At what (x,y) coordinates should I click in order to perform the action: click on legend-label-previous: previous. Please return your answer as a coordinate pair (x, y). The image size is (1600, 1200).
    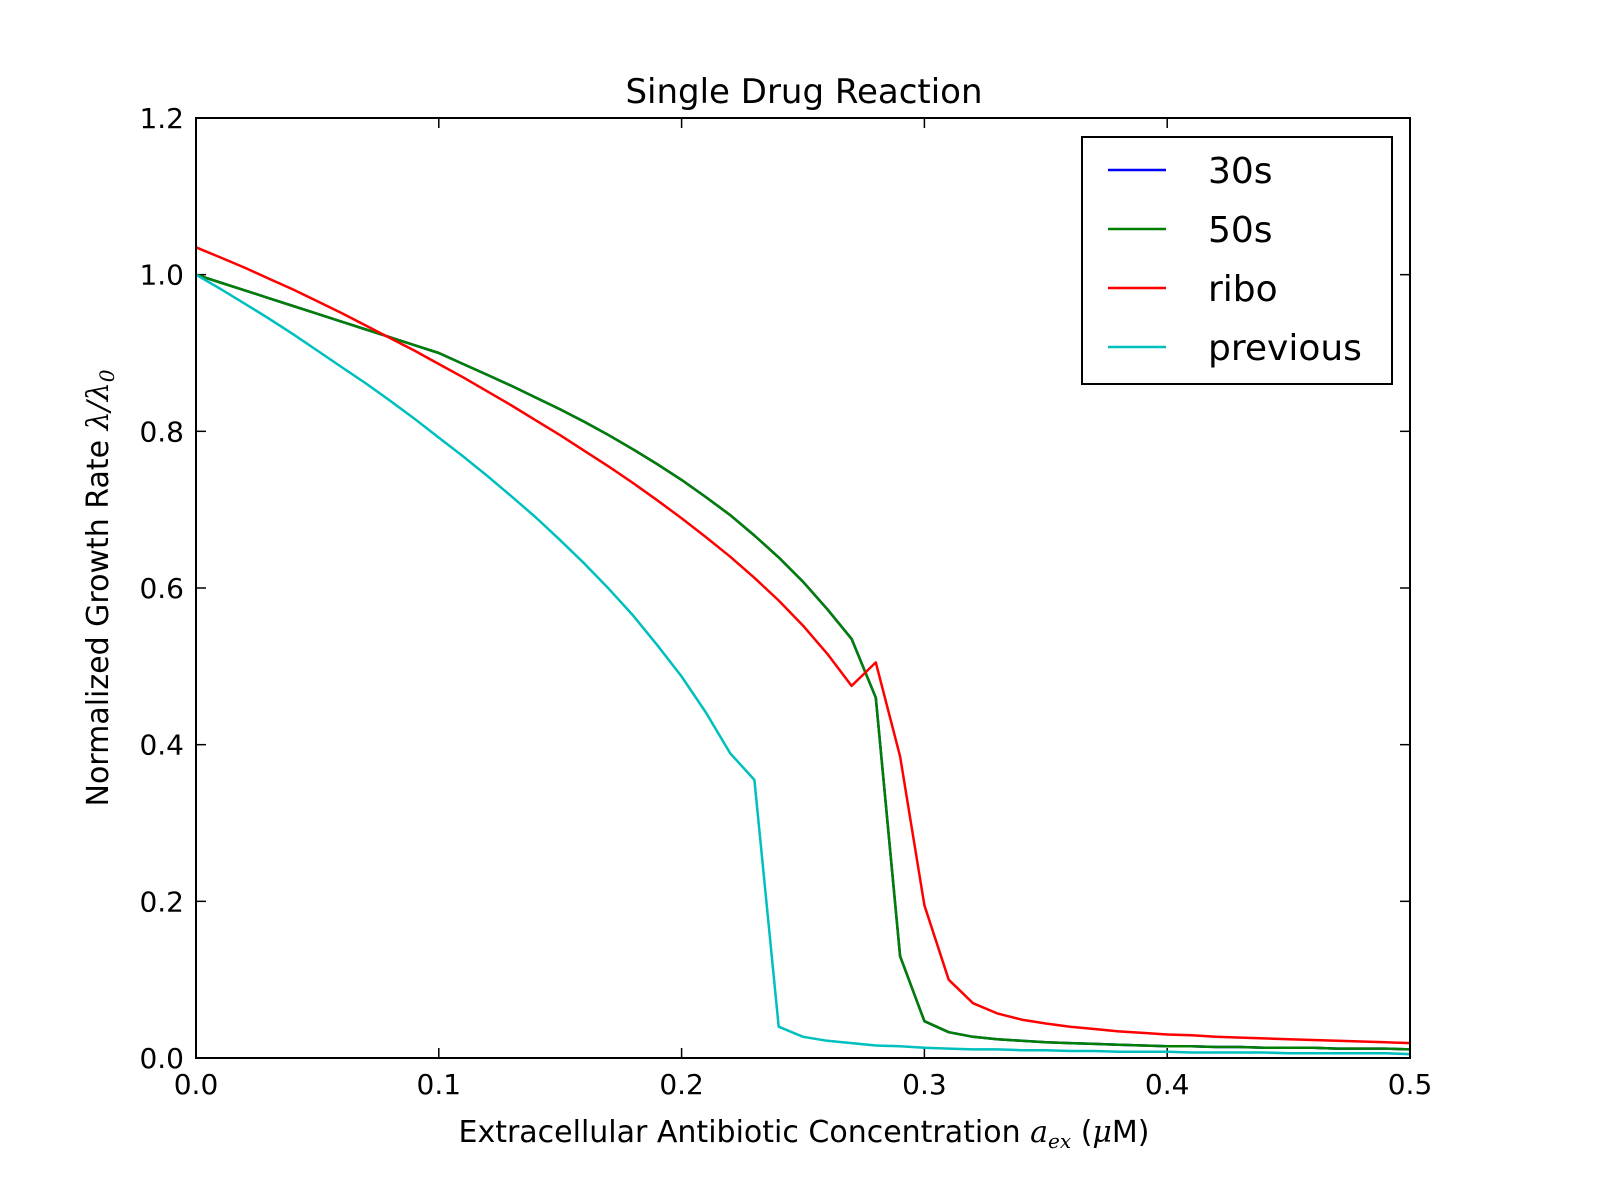
    Looking at the image, I should click on (1285, 348).